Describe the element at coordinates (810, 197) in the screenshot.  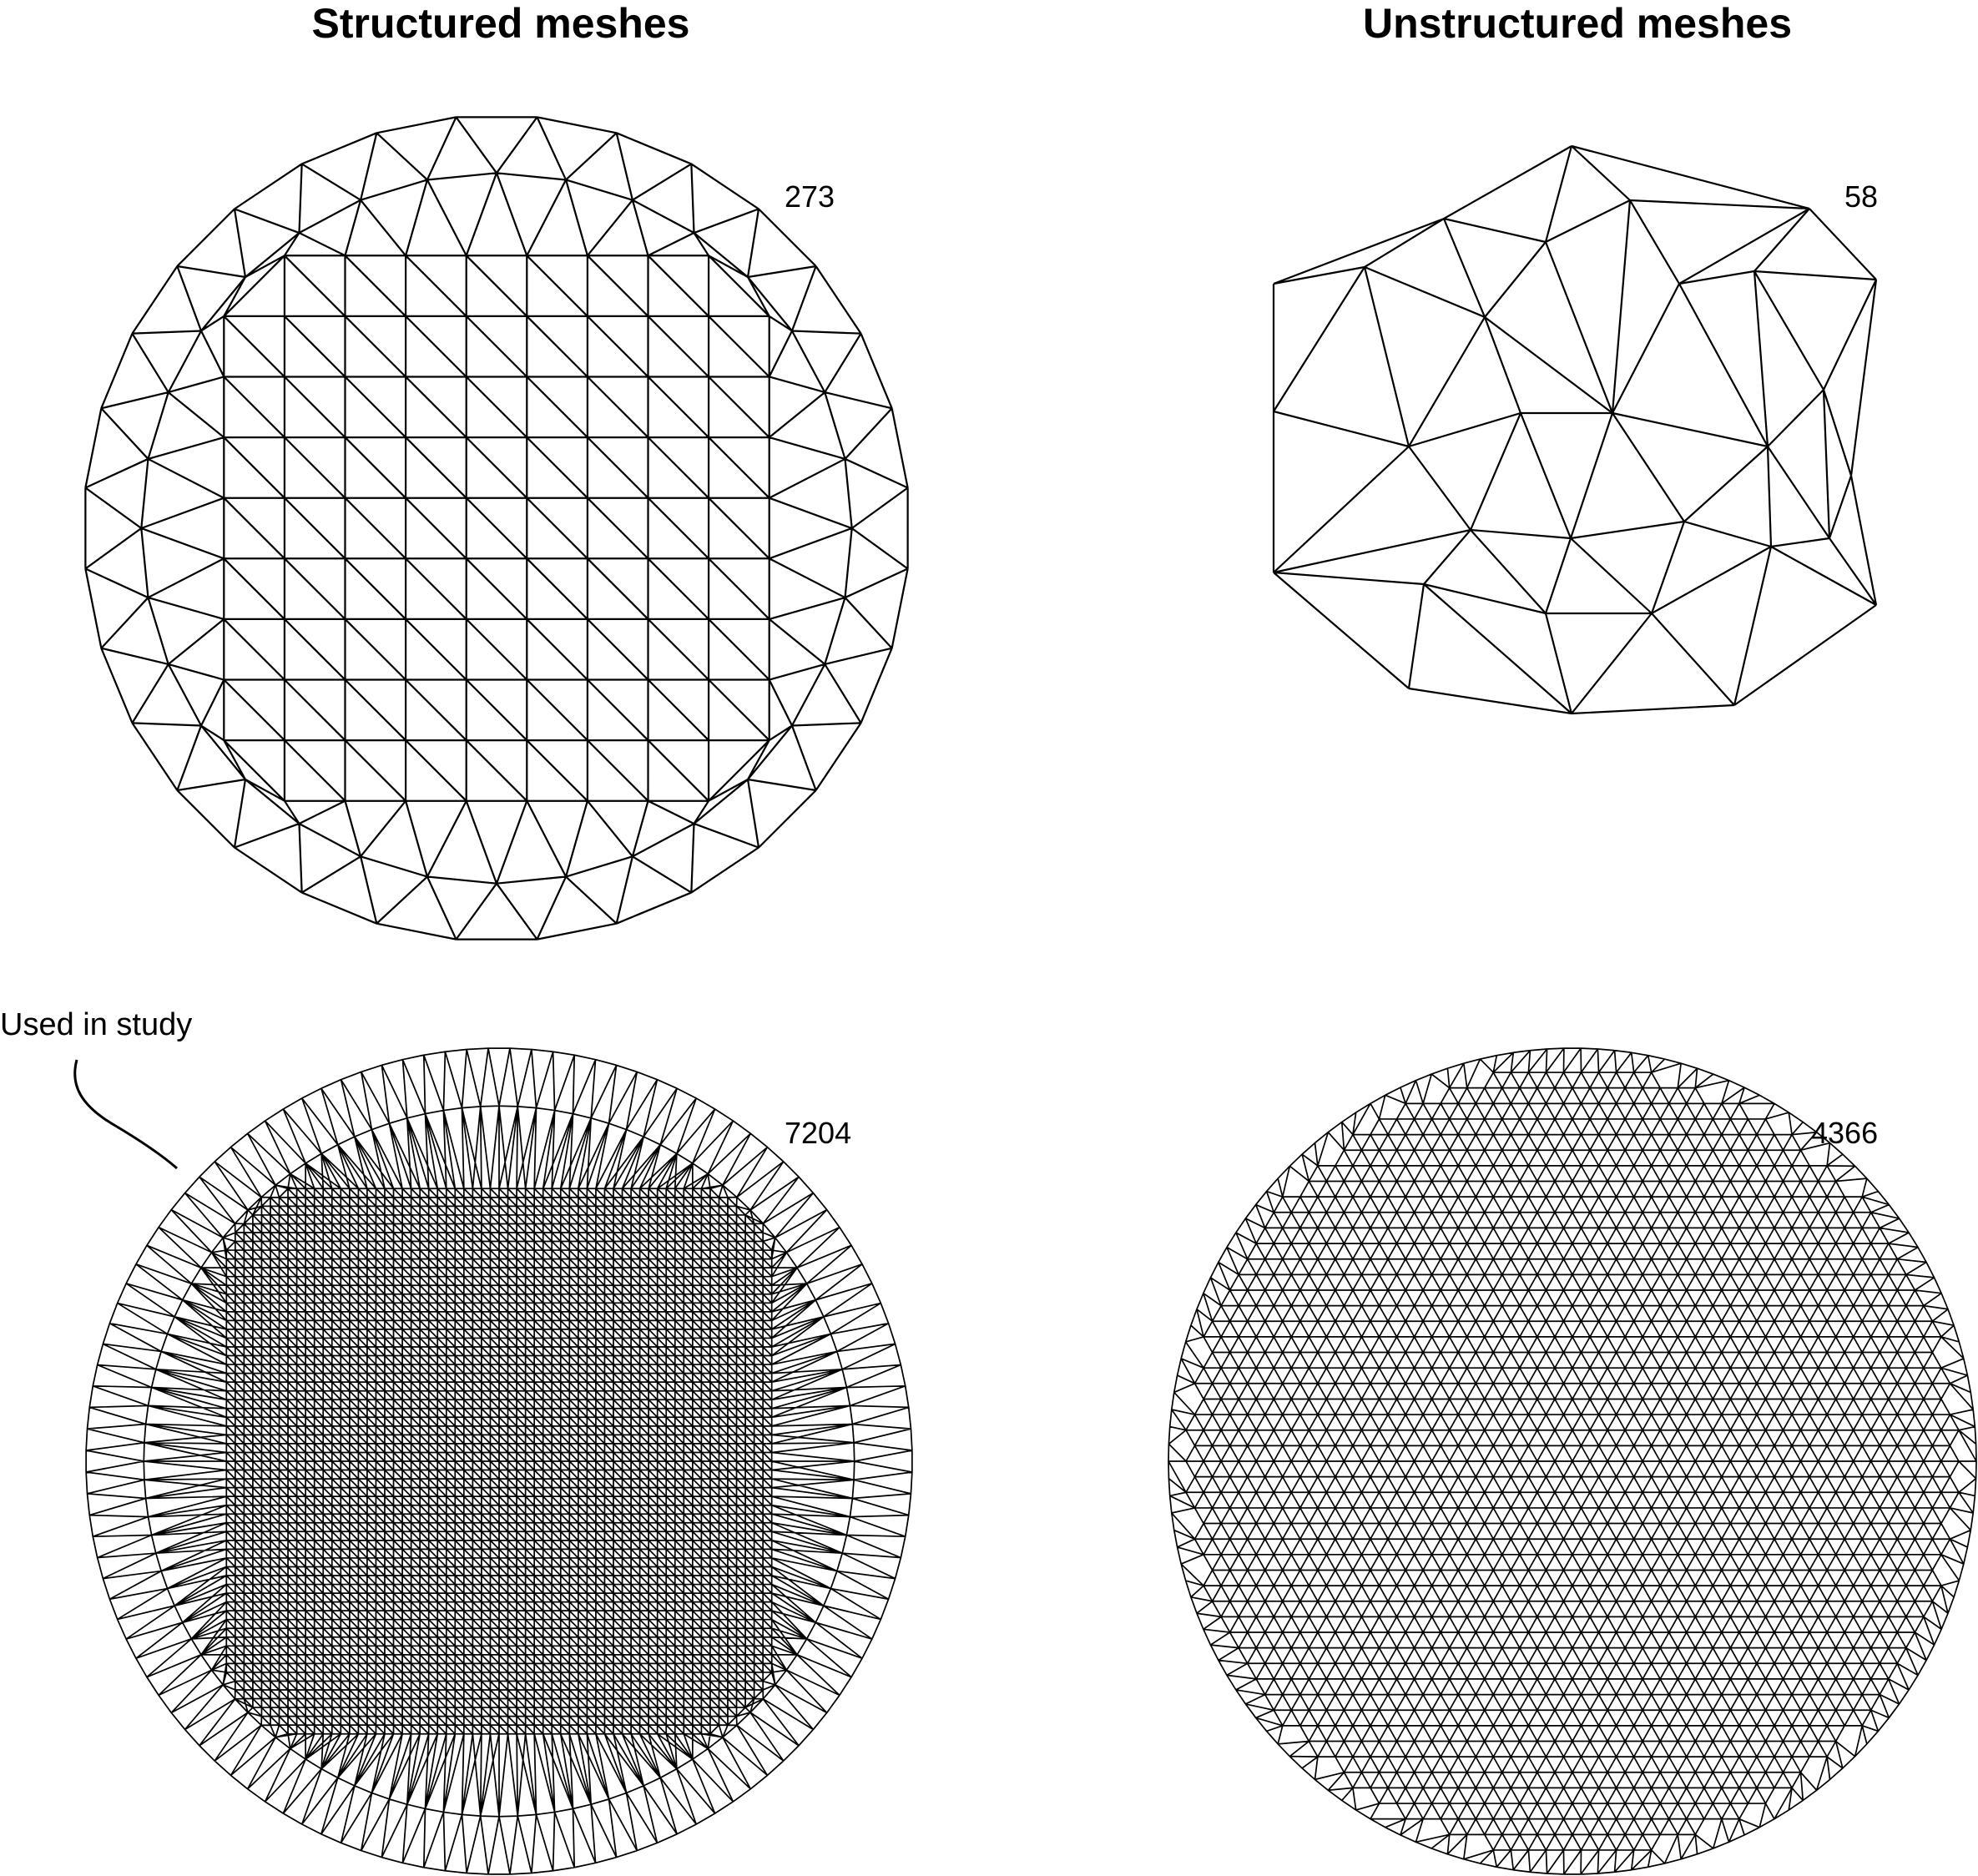
I see `element-count-structured-coarse: 273` at that location.